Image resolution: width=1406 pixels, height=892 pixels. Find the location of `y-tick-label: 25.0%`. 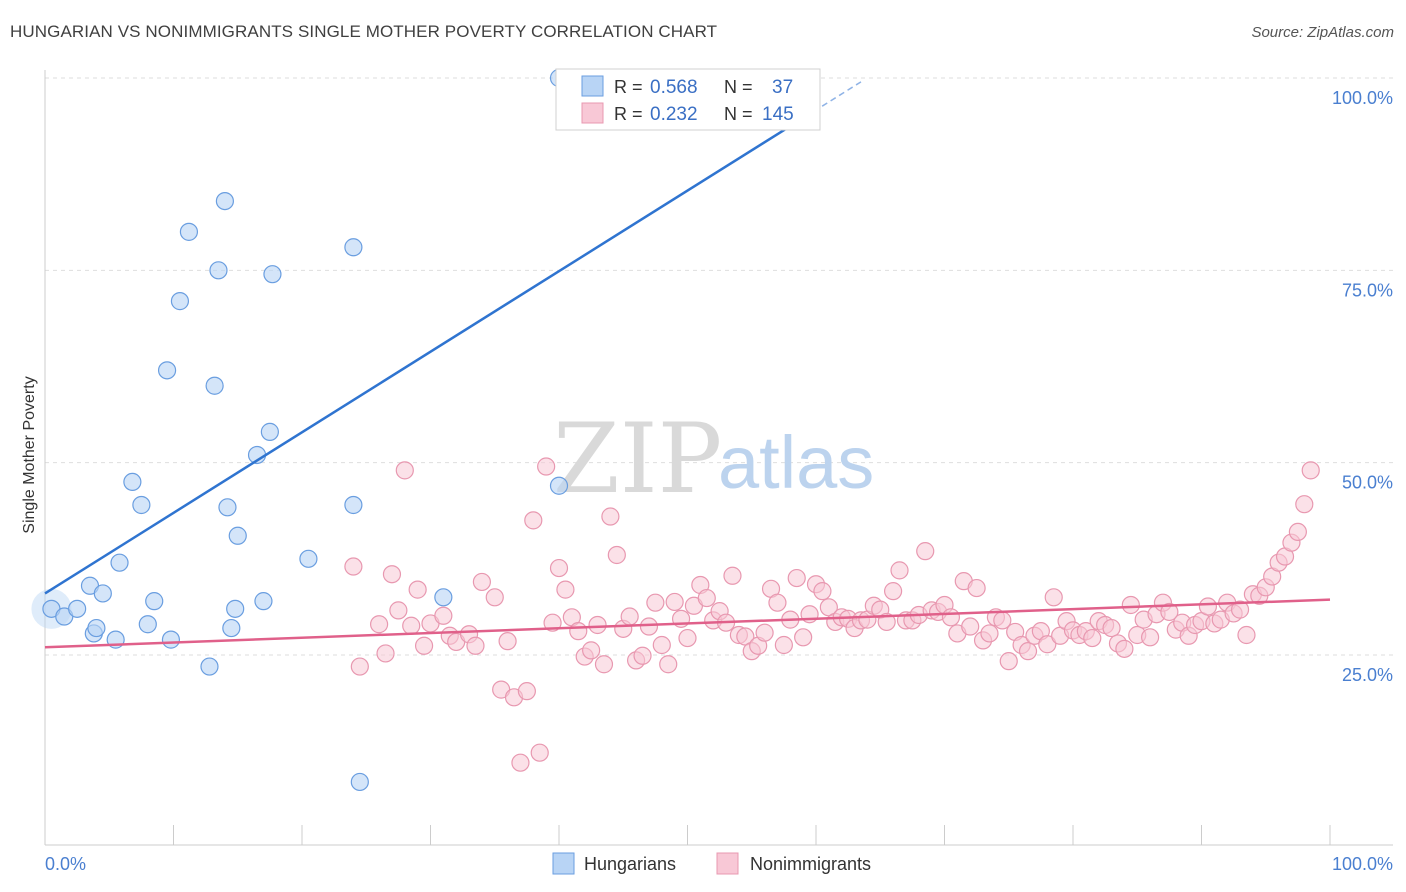

y-tick-label: 25.0% is located at coordinates (1367, 675).